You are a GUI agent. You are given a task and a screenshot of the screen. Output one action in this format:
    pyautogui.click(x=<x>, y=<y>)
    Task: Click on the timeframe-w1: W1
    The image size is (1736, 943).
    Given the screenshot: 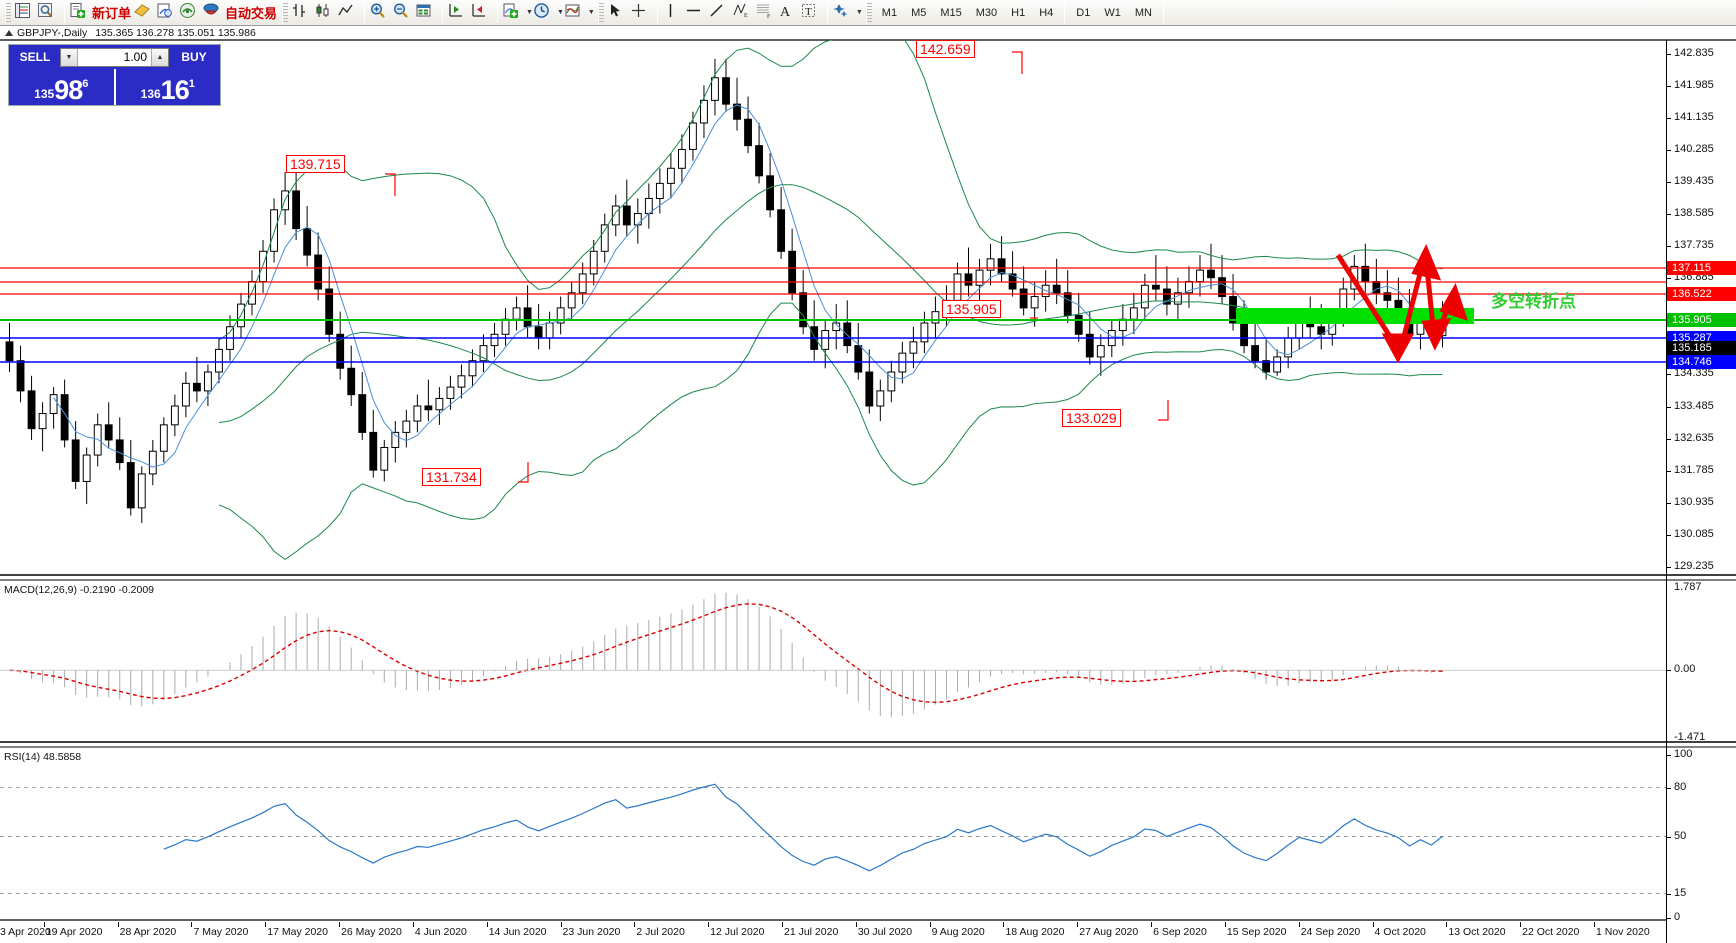 What is the action you would take?
    pyautogui.click(x=1112, y=12)
    